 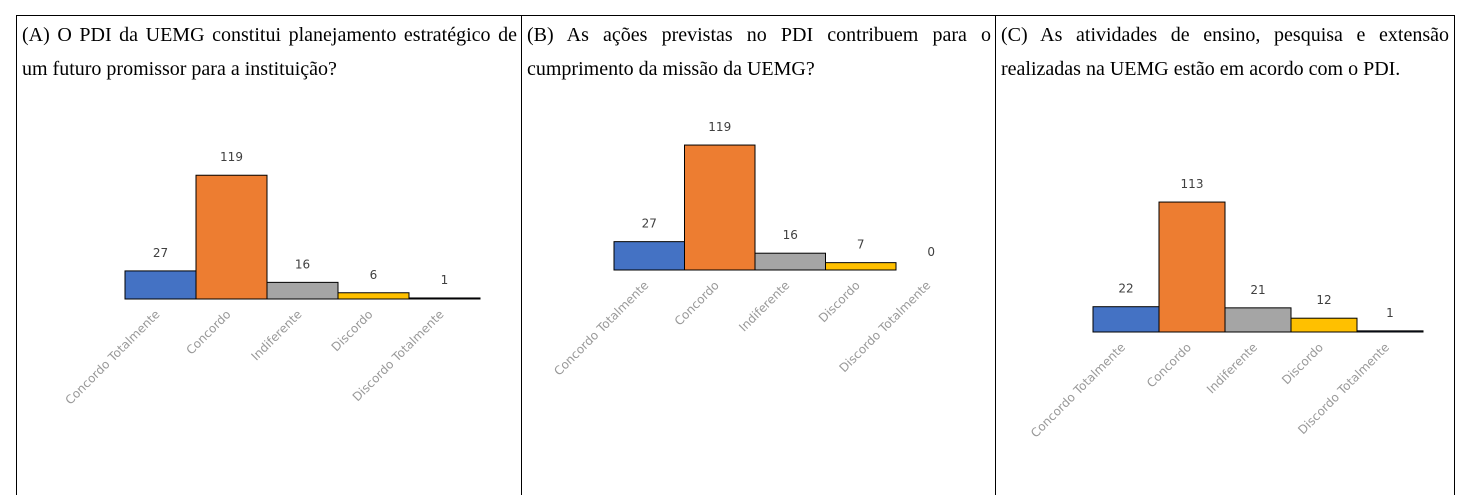 What do you see at coordinates (1192, 184) in the screenshot?
I see `data-label: 113` at bounding box center [1192, 184].